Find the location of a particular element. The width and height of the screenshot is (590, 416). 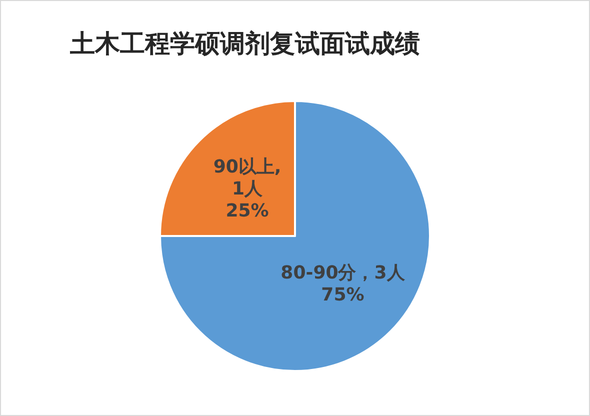

slice-label: 80-90分，3人 75% is located at coordinates (343, 284).